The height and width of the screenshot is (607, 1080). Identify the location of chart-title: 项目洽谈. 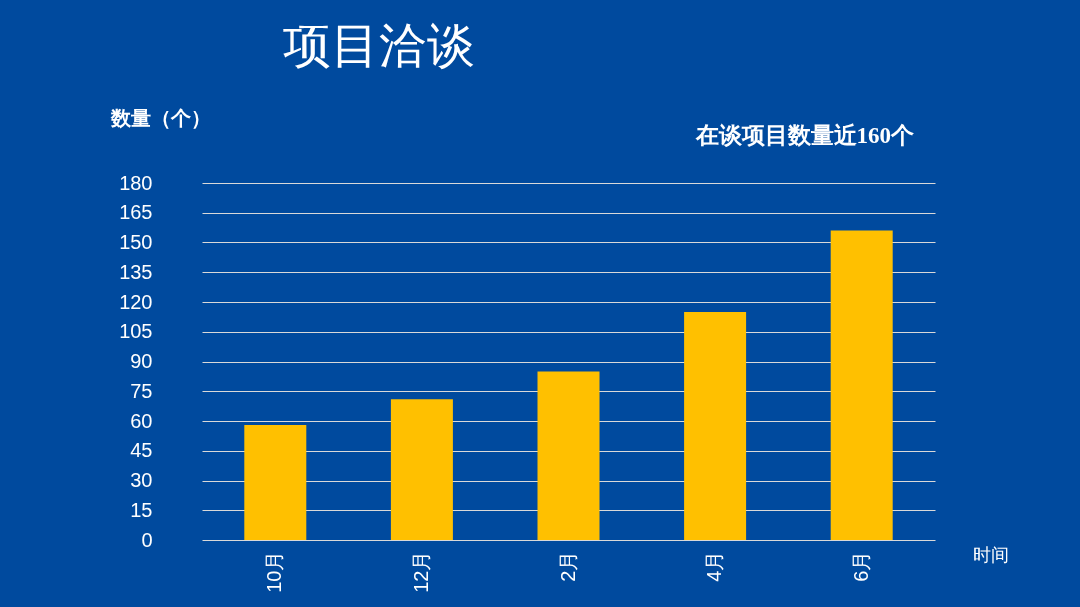
(378, 45).